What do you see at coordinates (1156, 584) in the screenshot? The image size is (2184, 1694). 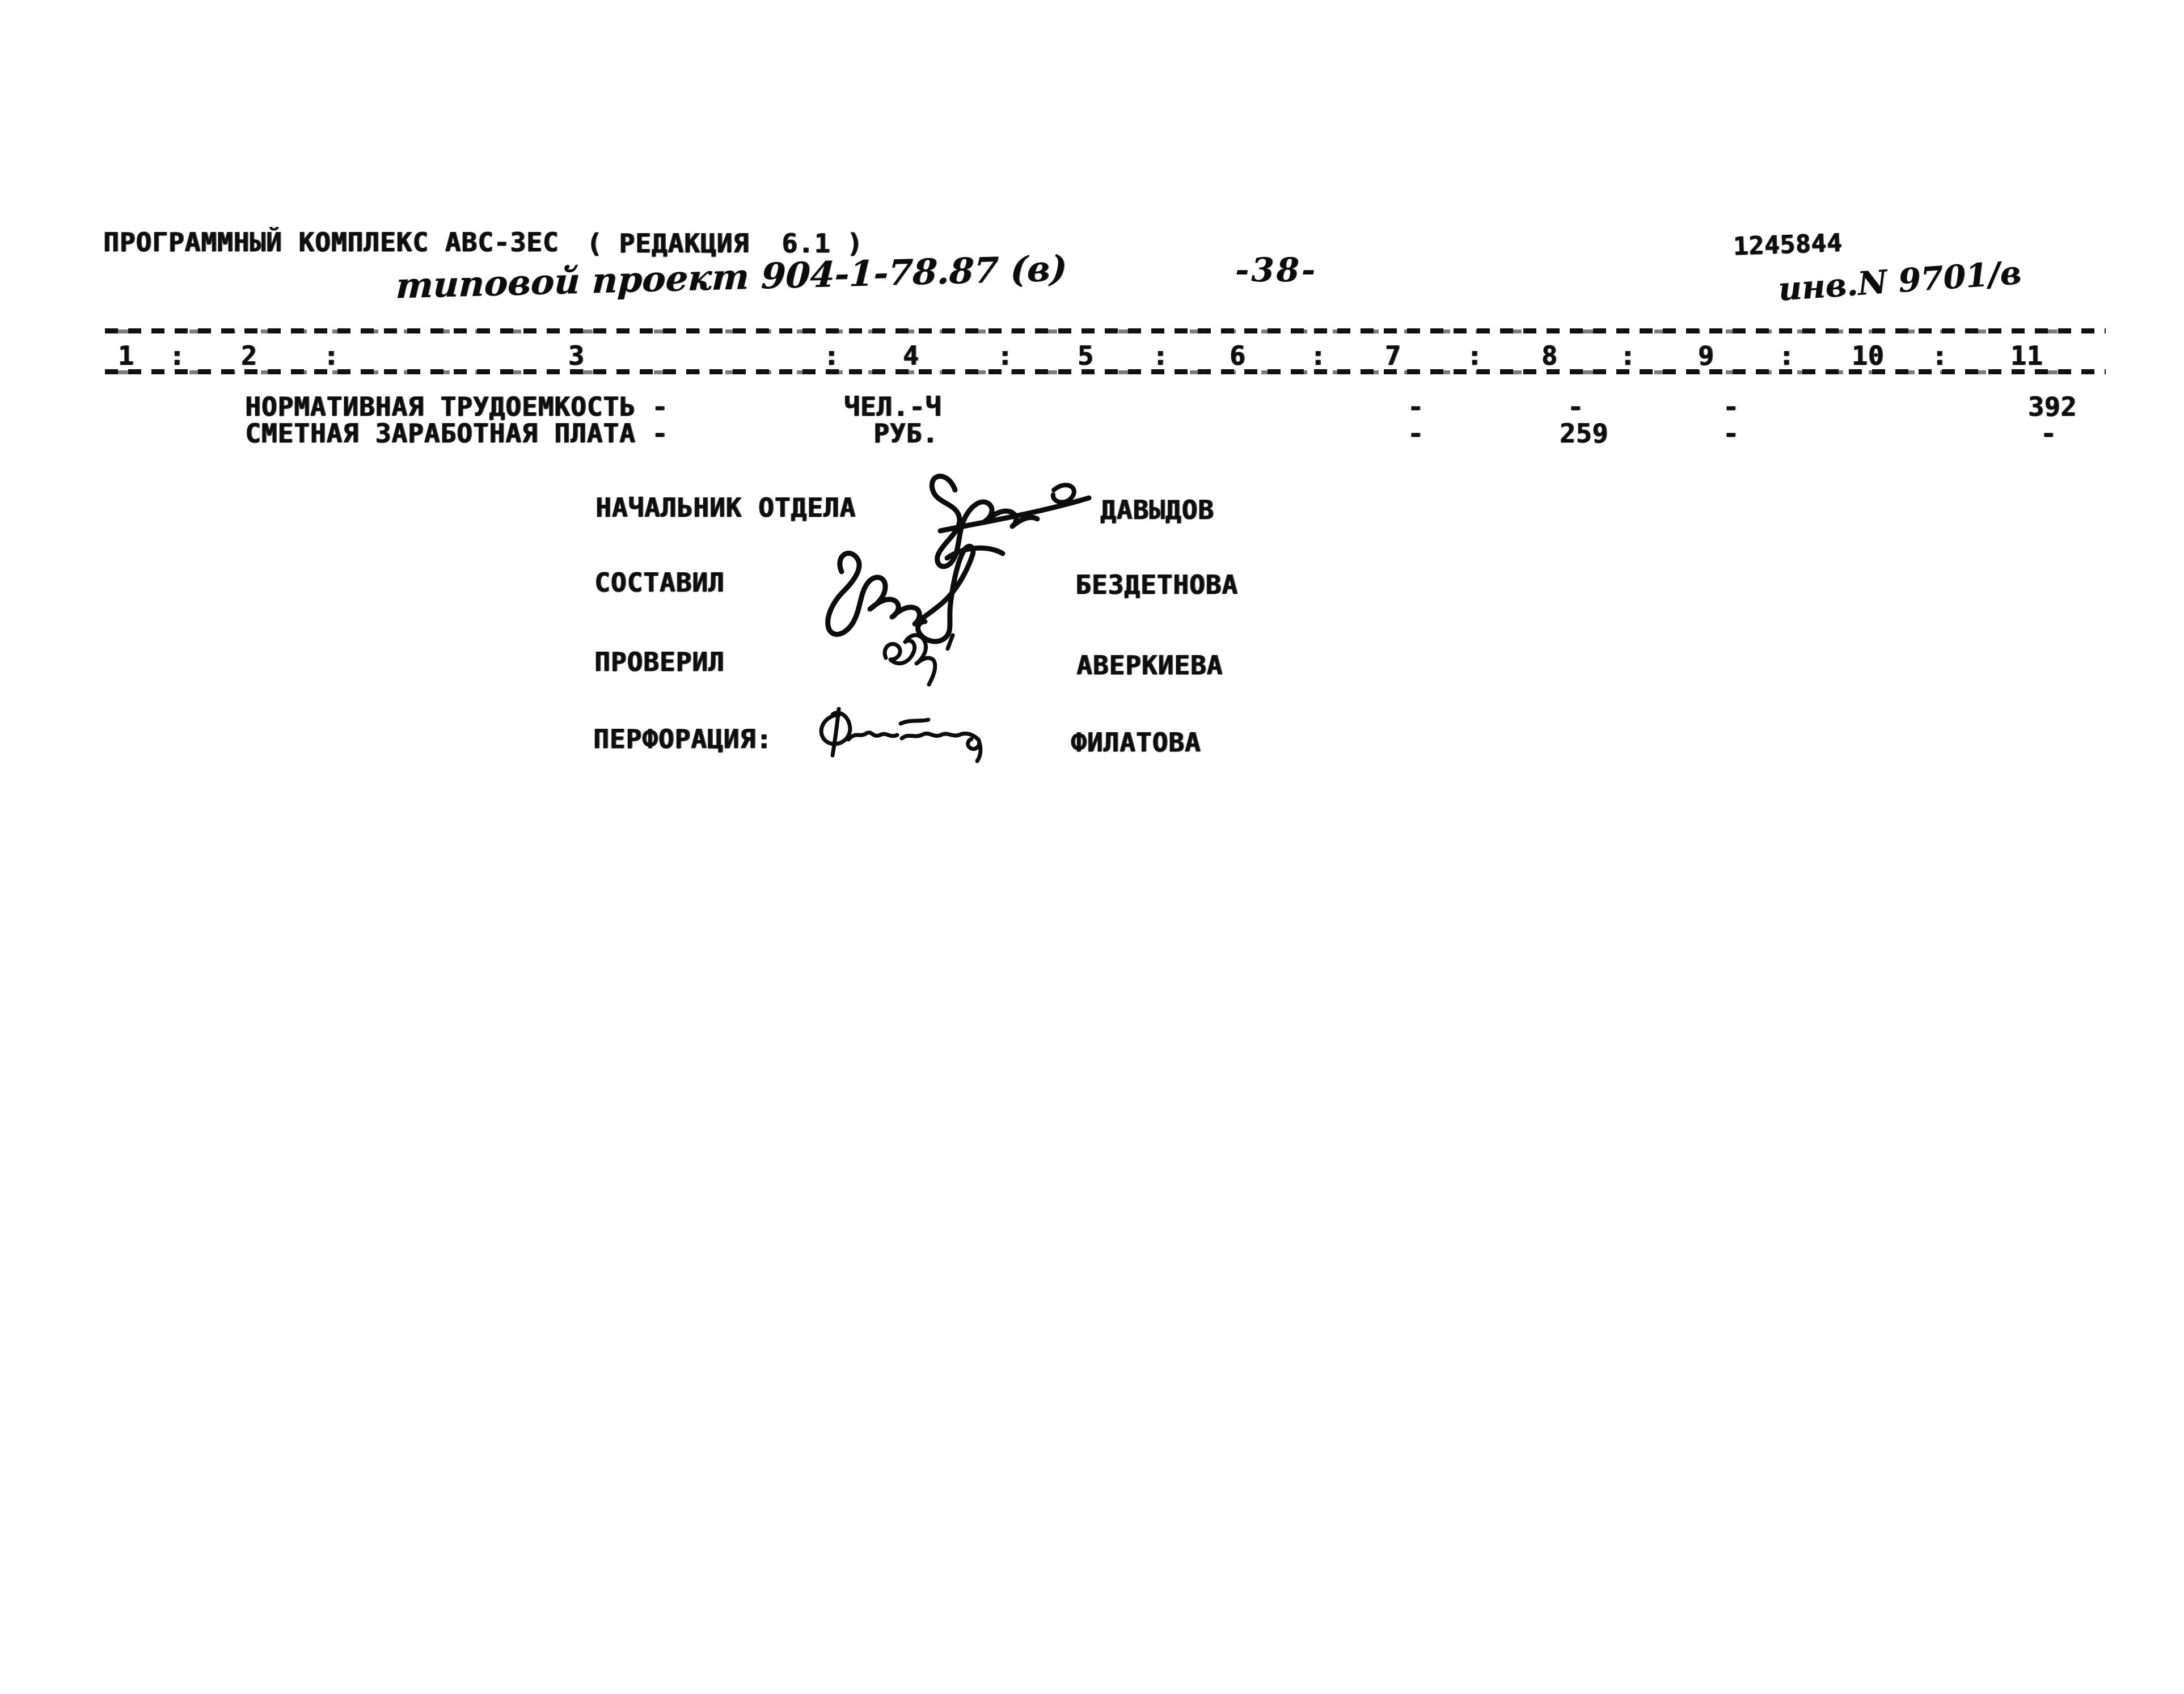 I see `signature-name: БЕЗДЕТНОВА` at bounding box center [1156, 584].